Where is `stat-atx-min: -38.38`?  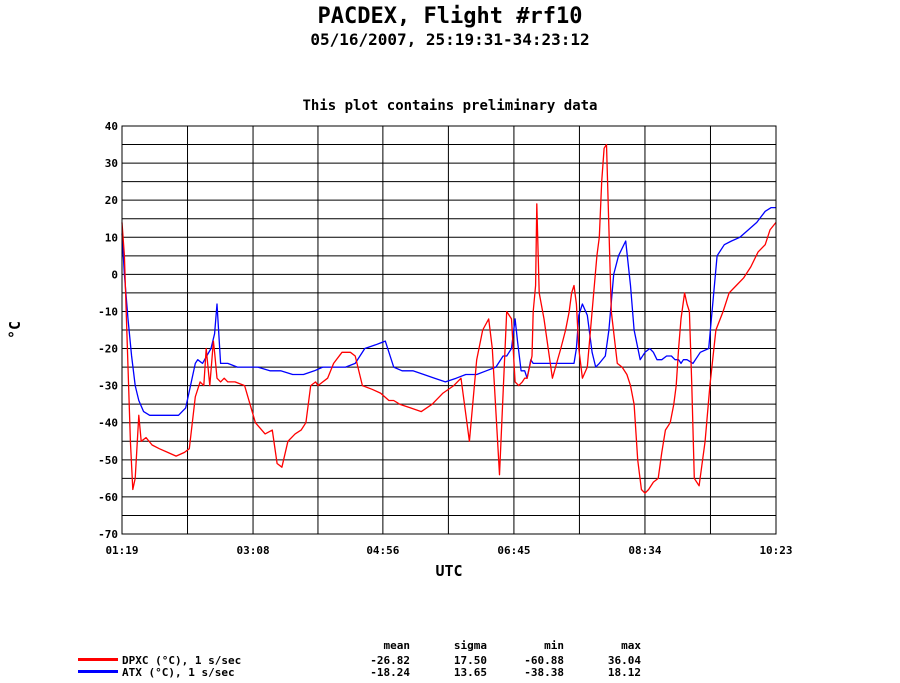 stat-atx-min: -38.38 is located at coordinates (544, 672).